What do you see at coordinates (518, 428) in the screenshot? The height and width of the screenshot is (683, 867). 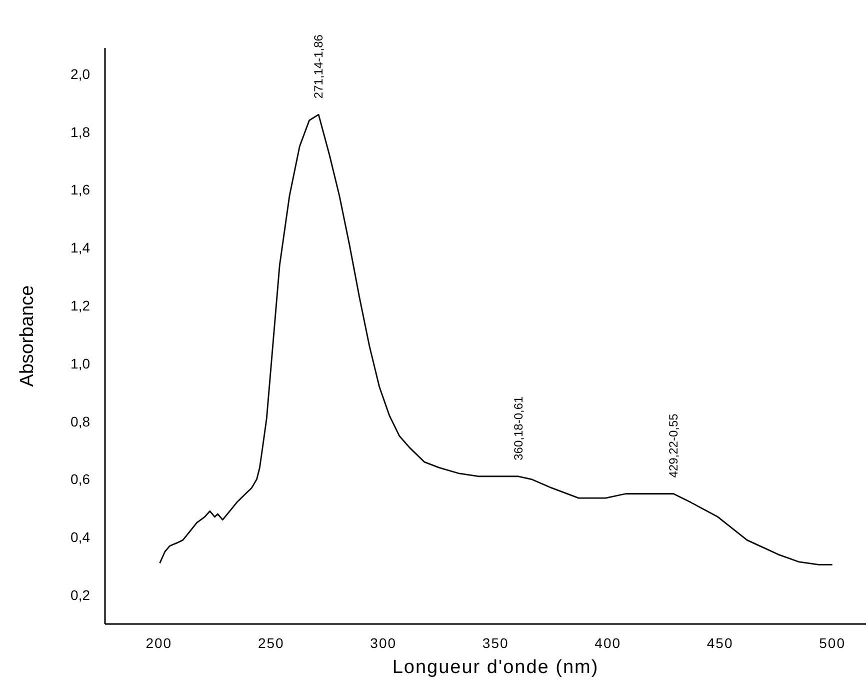 I see `annotation: 360,18-0,61` at bounding box center [518, 428].